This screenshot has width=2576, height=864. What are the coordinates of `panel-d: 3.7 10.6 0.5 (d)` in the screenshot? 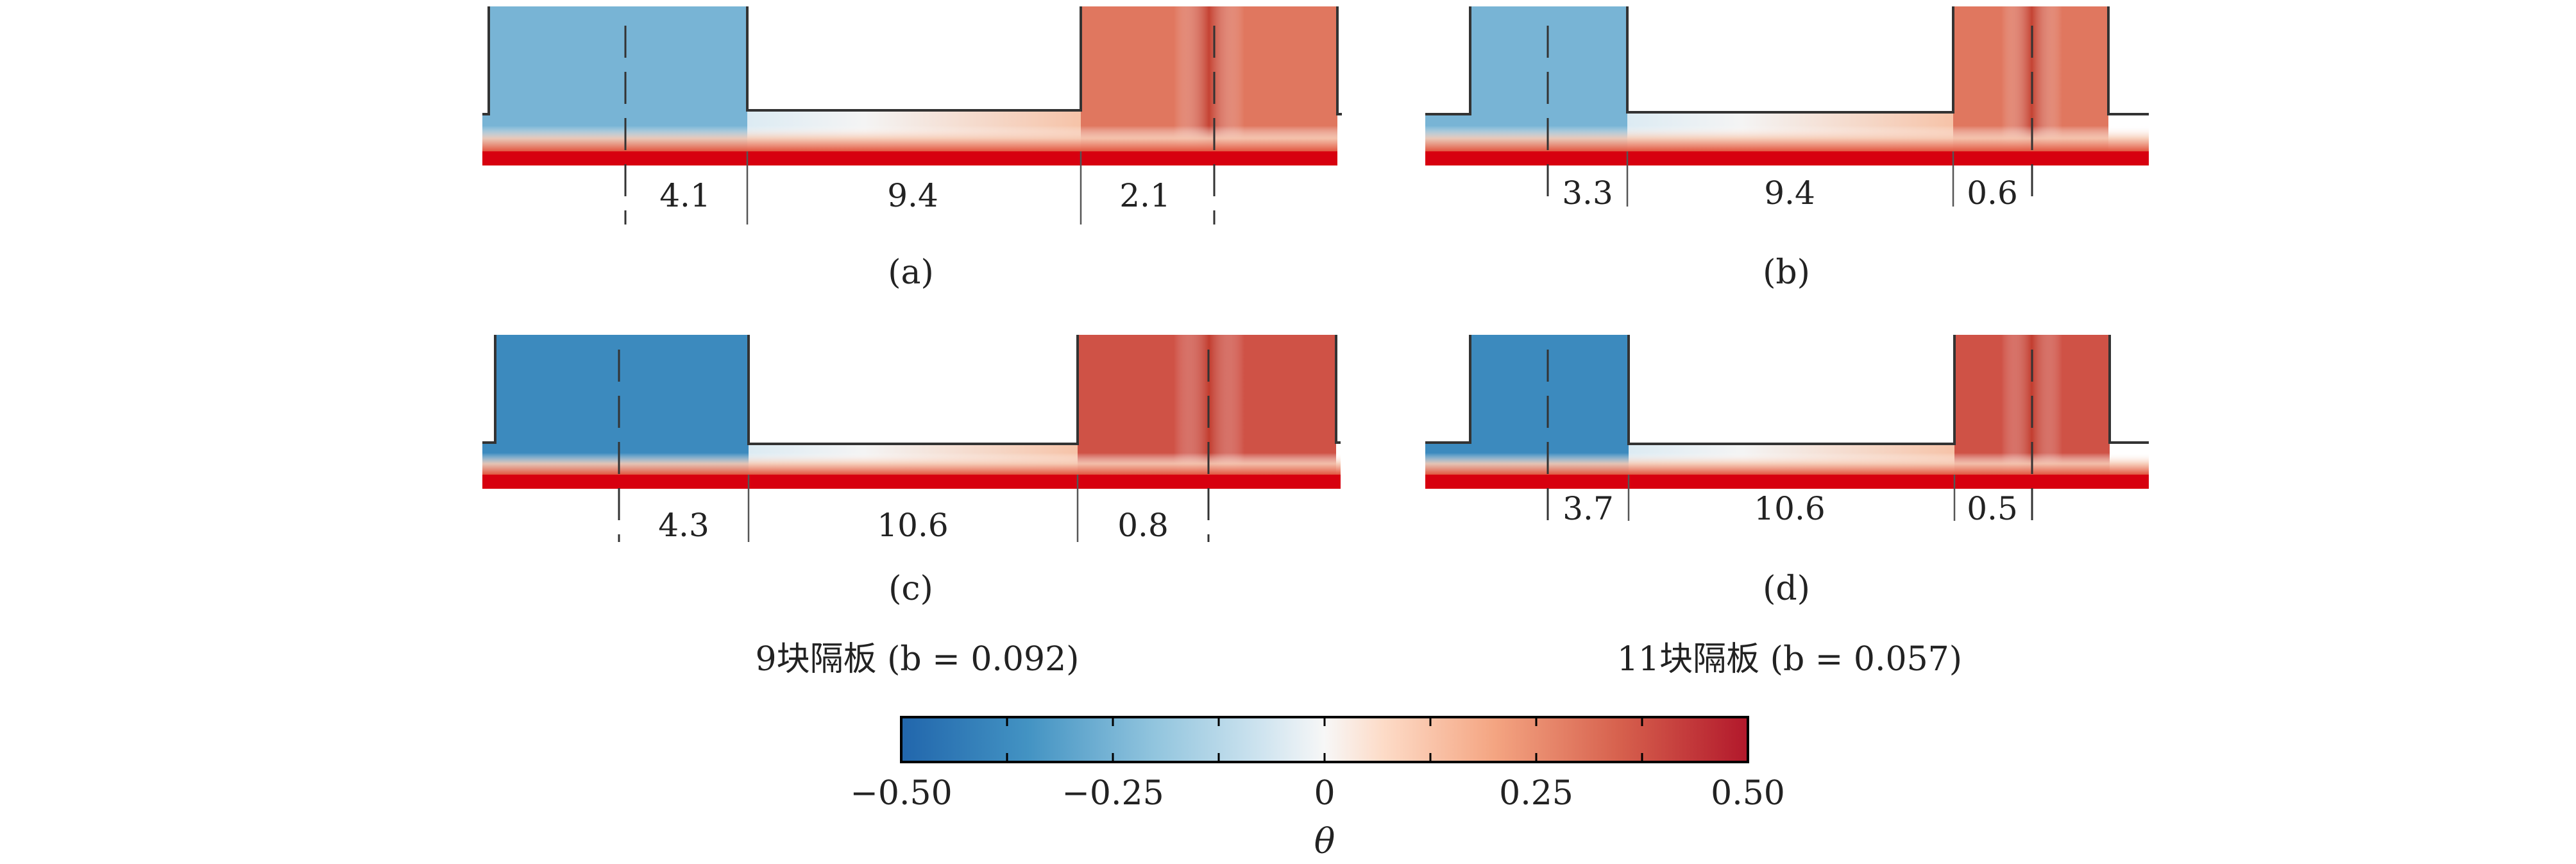 It's located at (1787, 471).